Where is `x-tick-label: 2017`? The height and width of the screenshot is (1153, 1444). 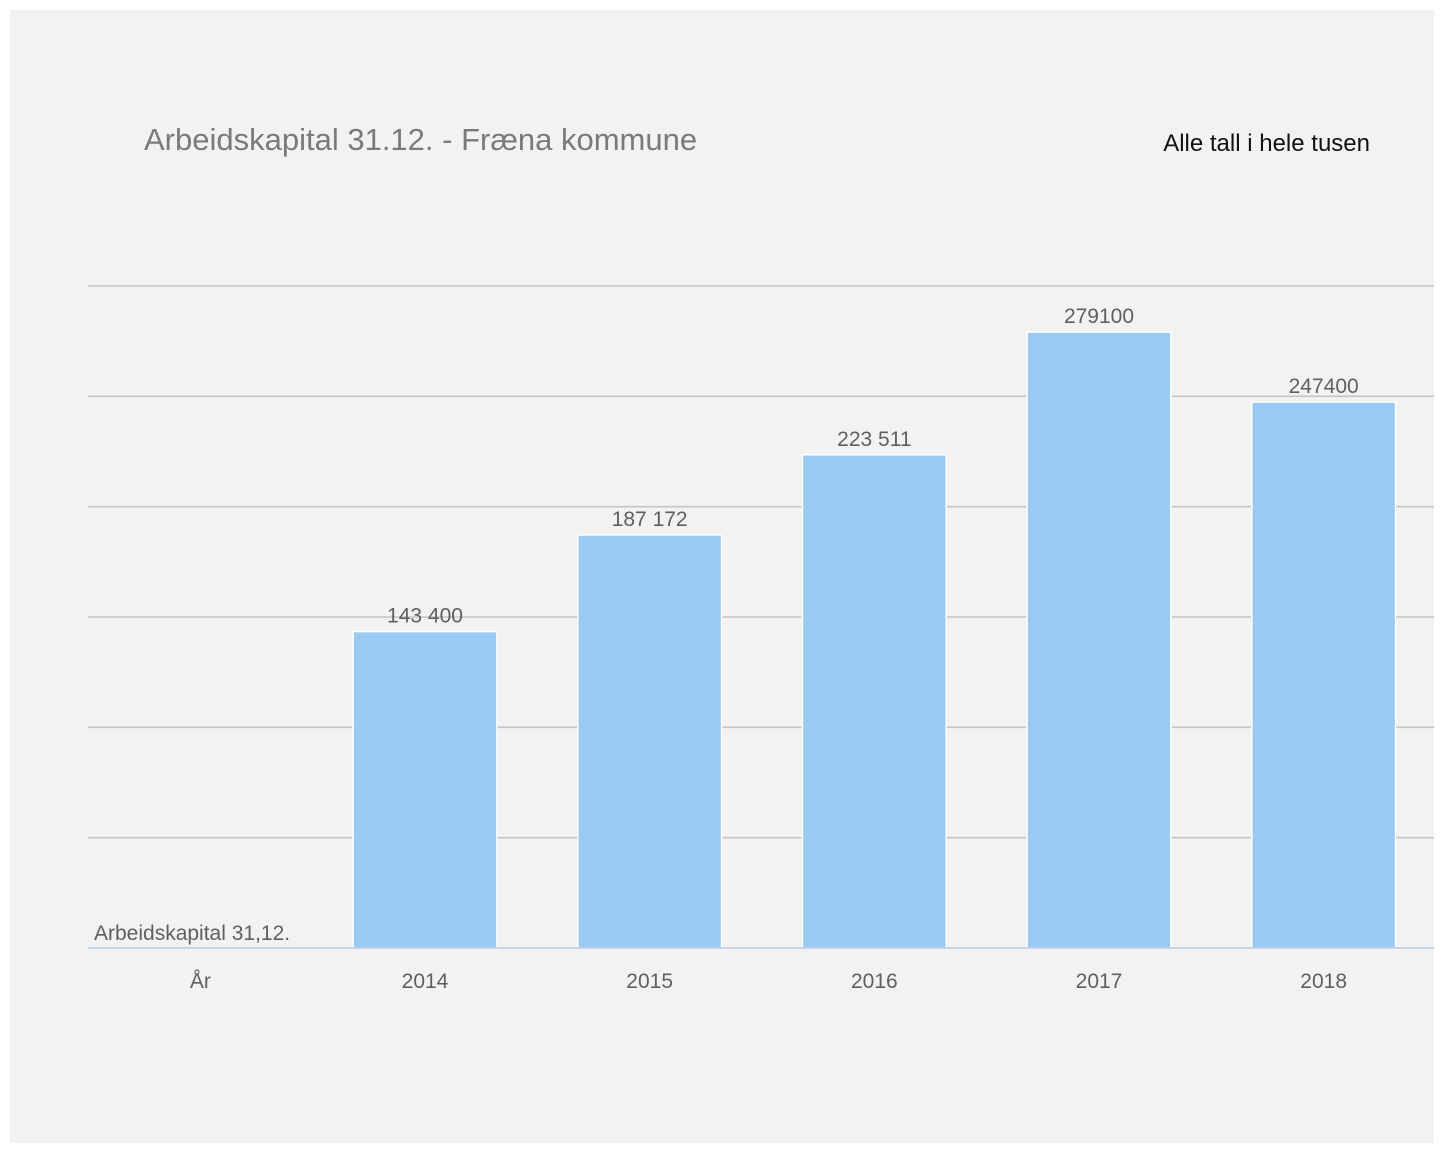 x-tick-label: 2017 is located at coordinates (1099, 981).